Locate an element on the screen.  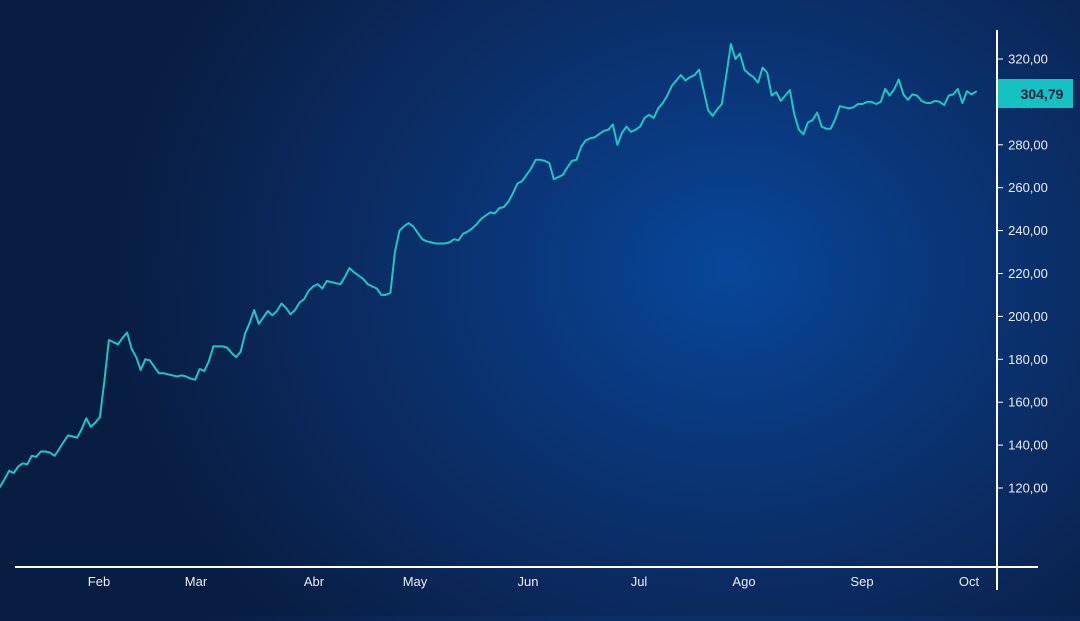
y-tick-label: 180,00 is located at coordinates (1028, 359).